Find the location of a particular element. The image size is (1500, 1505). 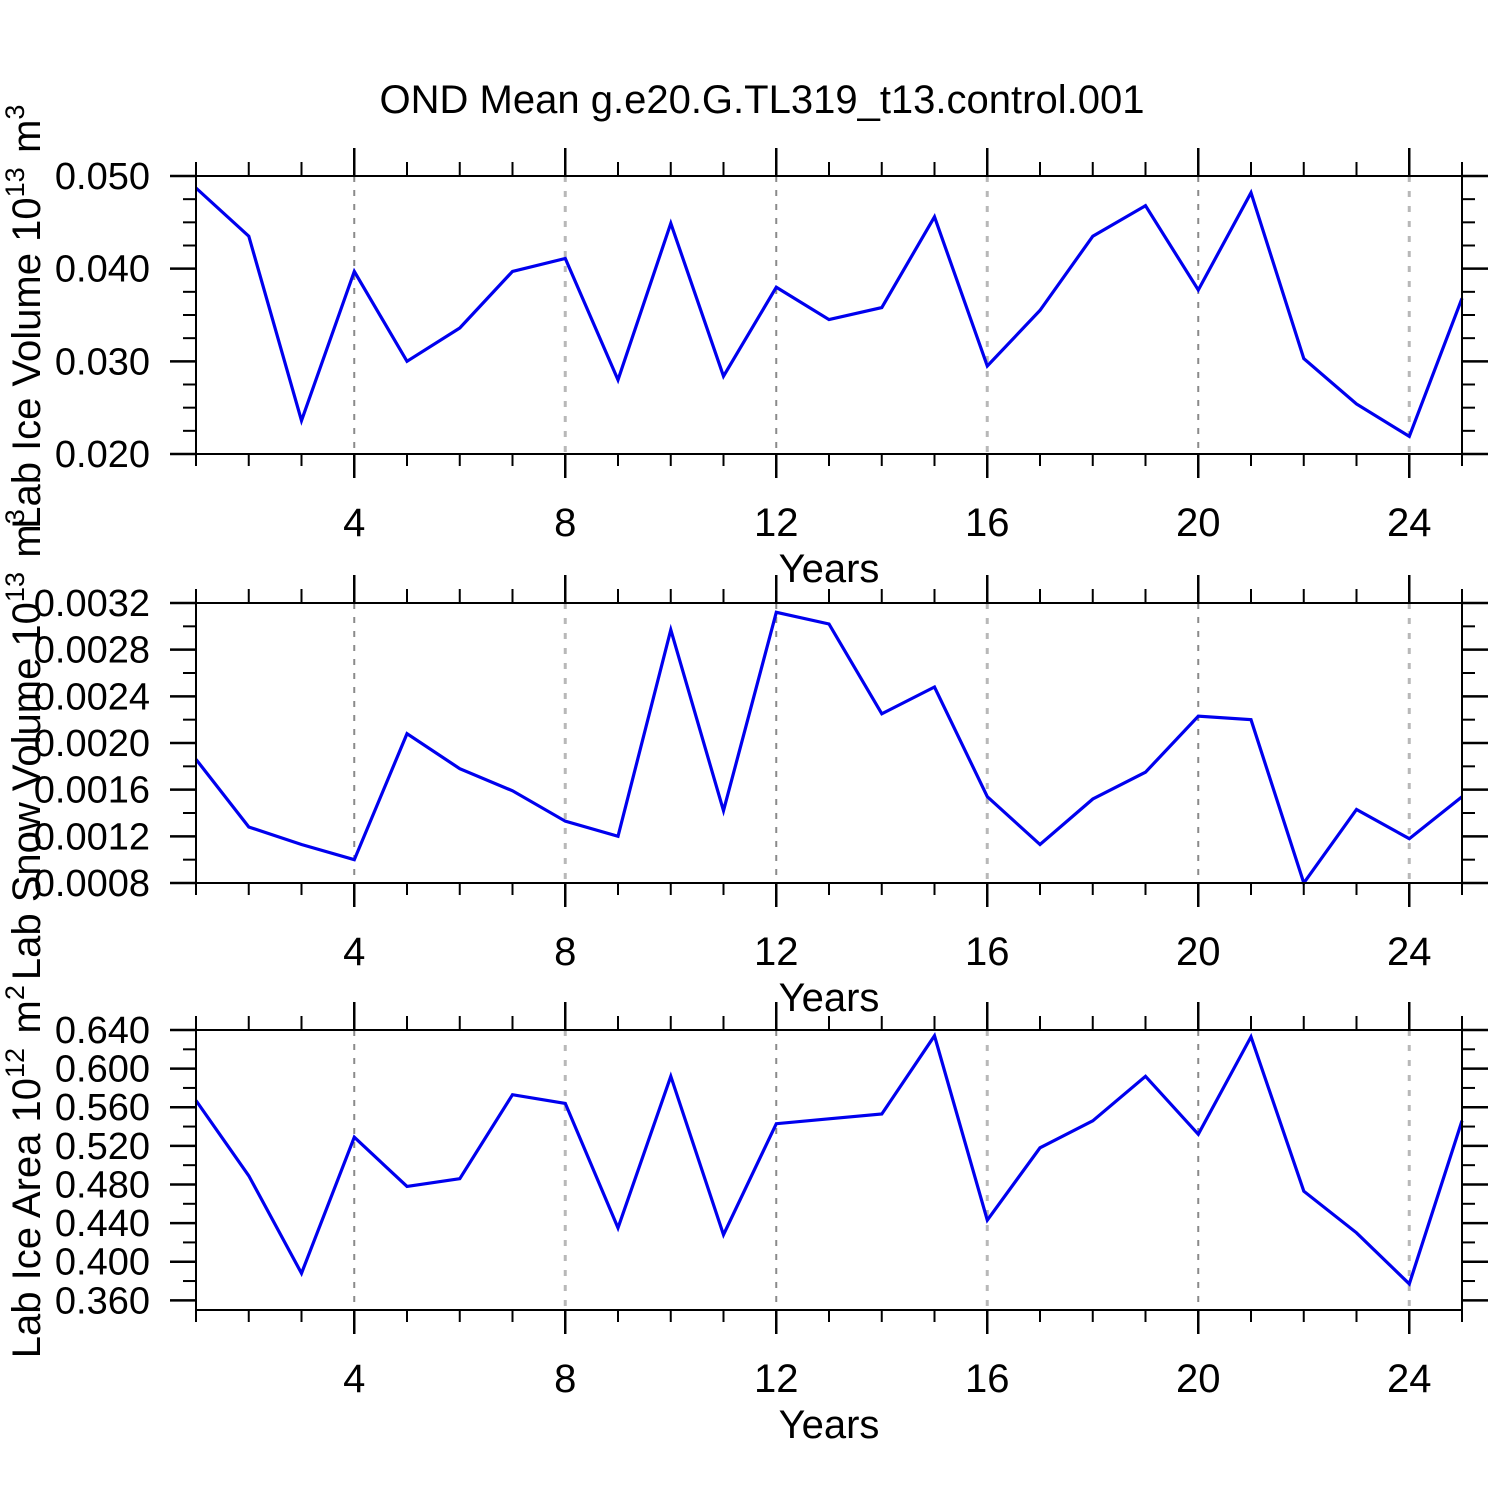

y-tick-label: 0.0008 is located at coordinates (92, 884).